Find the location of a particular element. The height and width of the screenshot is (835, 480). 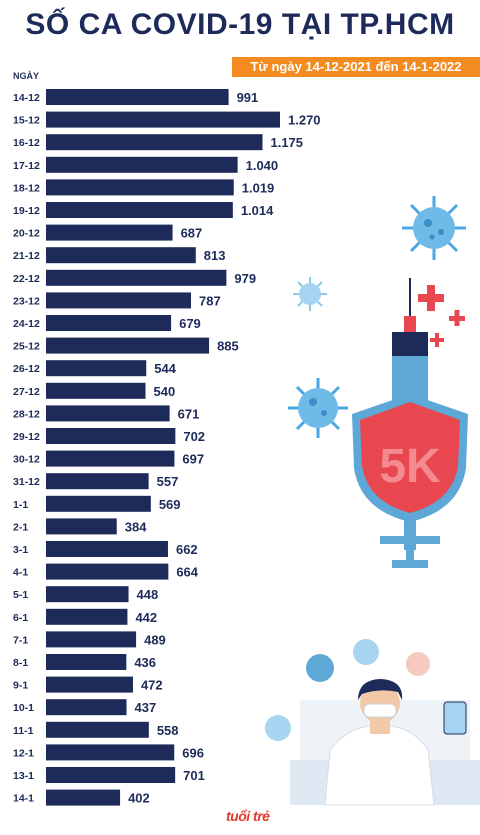

data-label: 885 is located at coordinates (228, 346).